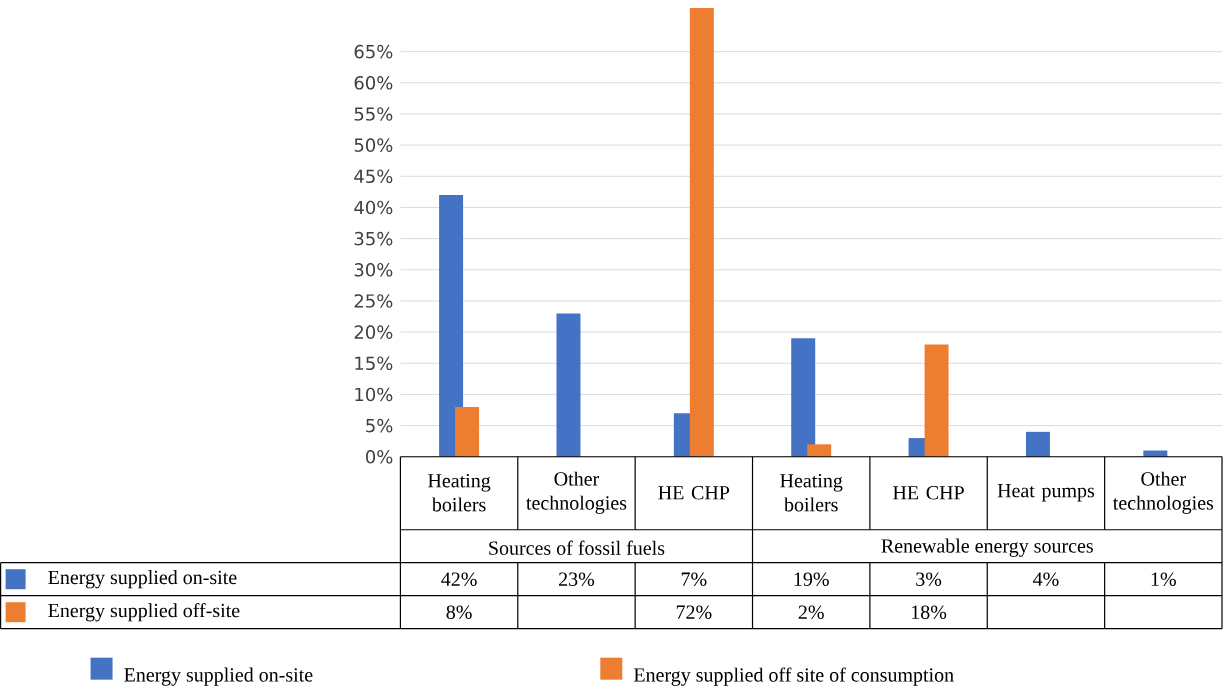  What do you see at coordinates (374, 394) in the screenshot?
I see `y-tick-label: 10%` at bounding box center [374, 394].